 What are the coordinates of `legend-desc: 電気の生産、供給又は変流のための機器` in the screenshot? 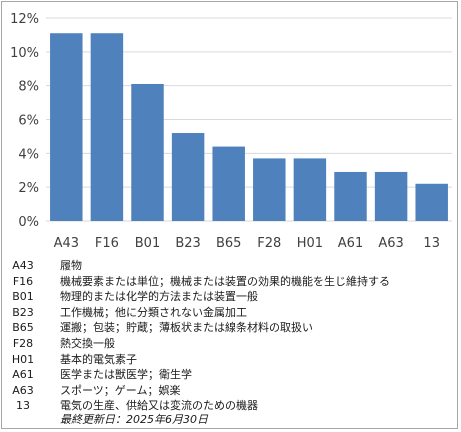 It's located at (159, 406).